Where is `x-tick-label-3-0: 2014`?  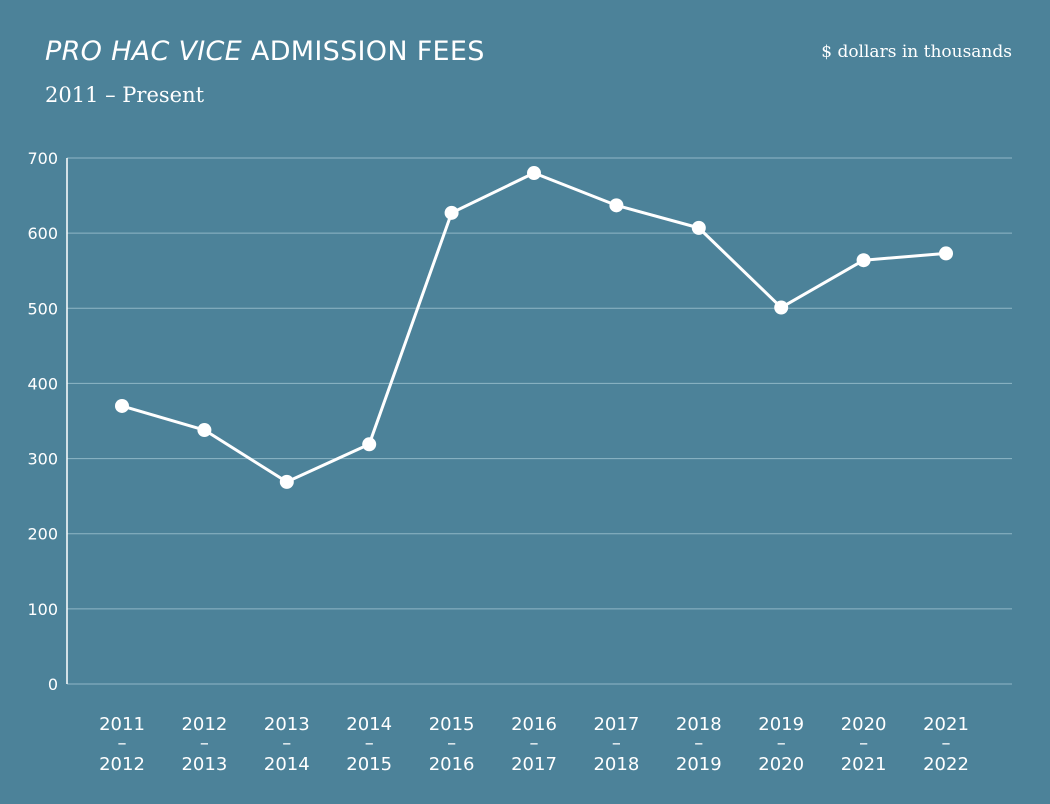
x-tick-label-3-0: 2014 is located at coordinates (369, 724).